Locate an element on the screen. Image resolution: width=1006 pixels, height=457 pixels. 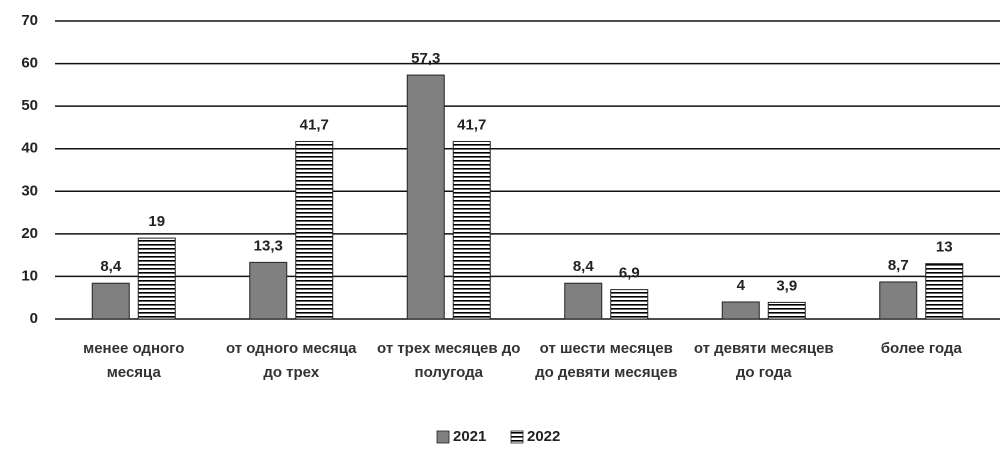
y-tick-label: 0 is located at coordinates (34, 318).